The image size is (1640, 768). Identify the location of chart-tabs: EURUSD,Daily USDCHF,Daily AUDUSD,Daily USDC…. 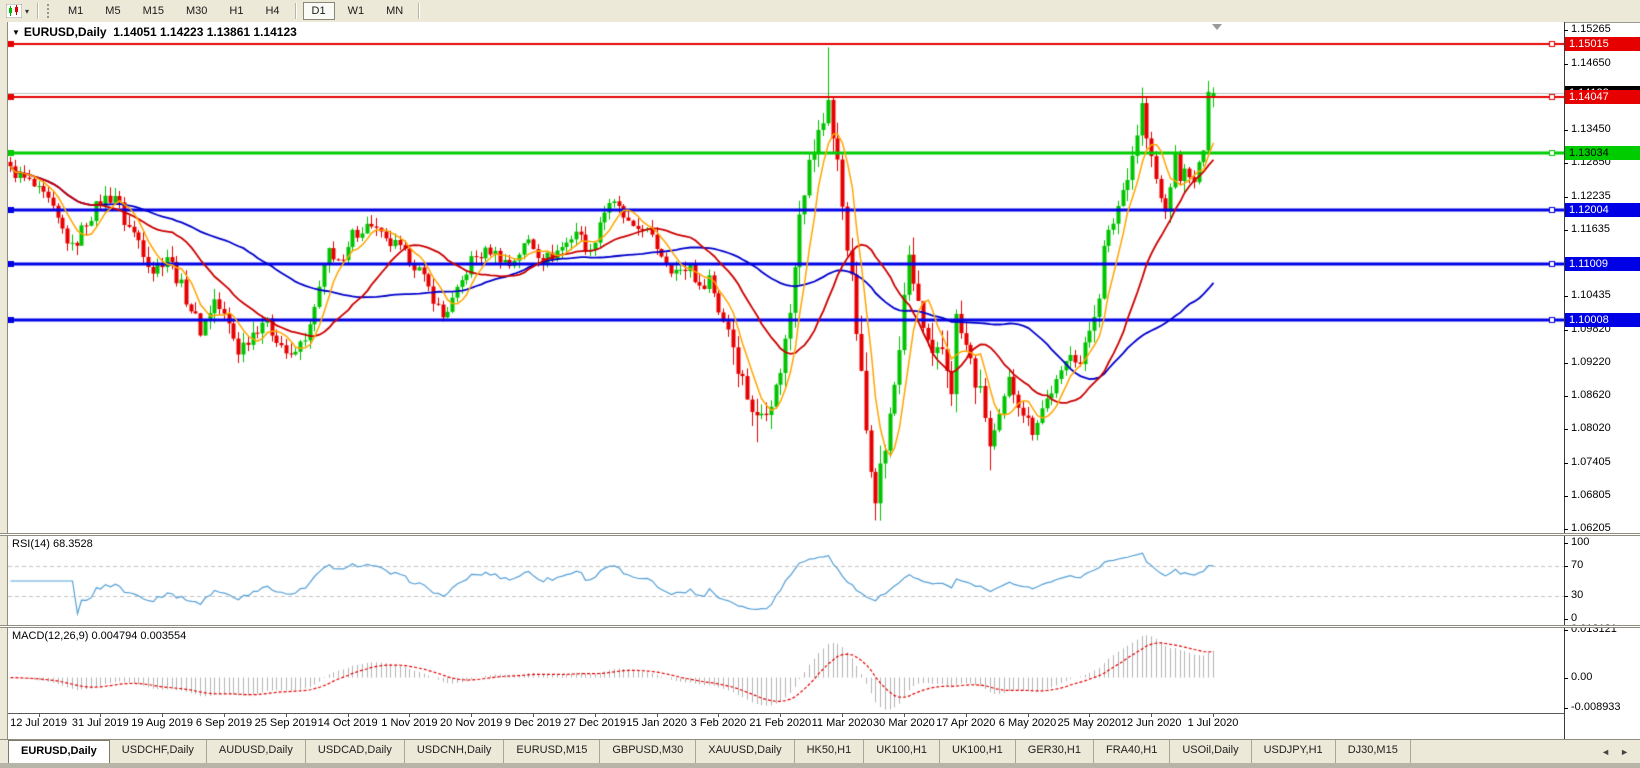
(709, 751).